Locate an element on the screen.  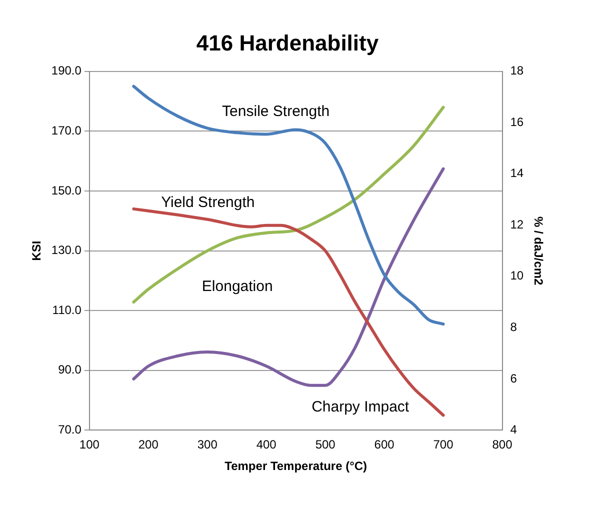
series-label: Yield Strength is located at coordinates (208, 203).